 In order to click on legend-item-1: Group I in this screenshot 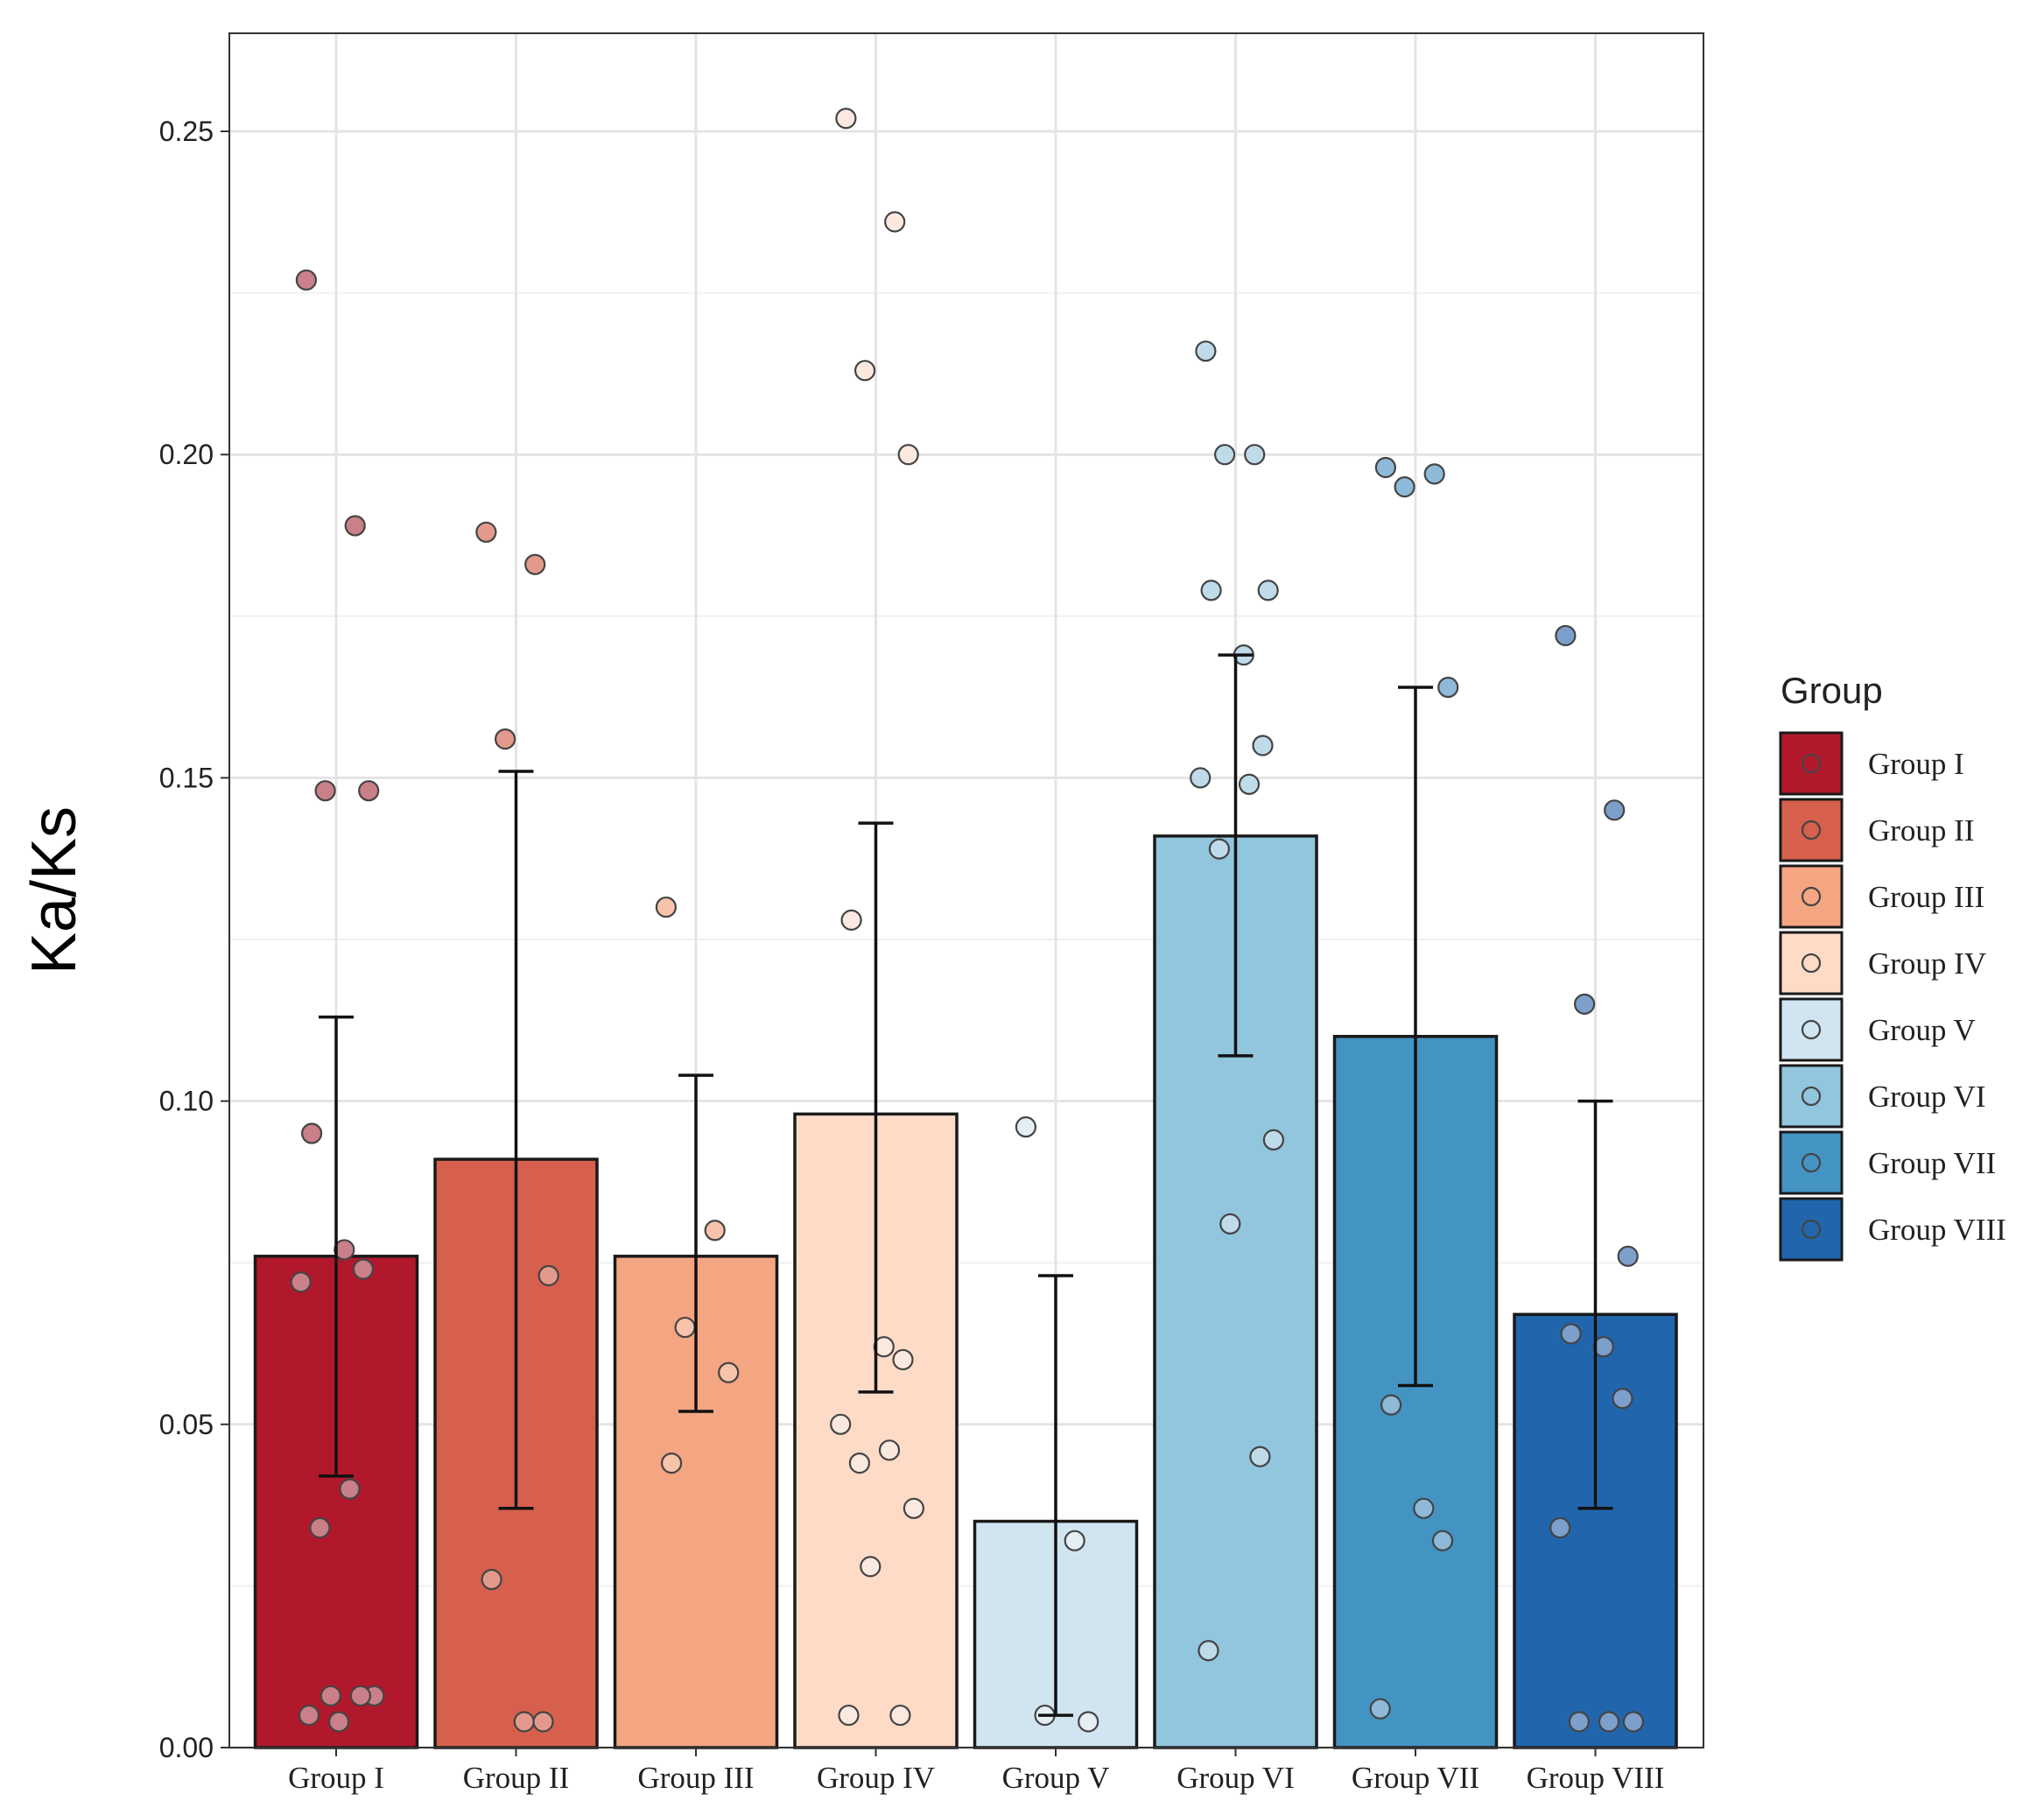, I will do `click(1871, 763)`.